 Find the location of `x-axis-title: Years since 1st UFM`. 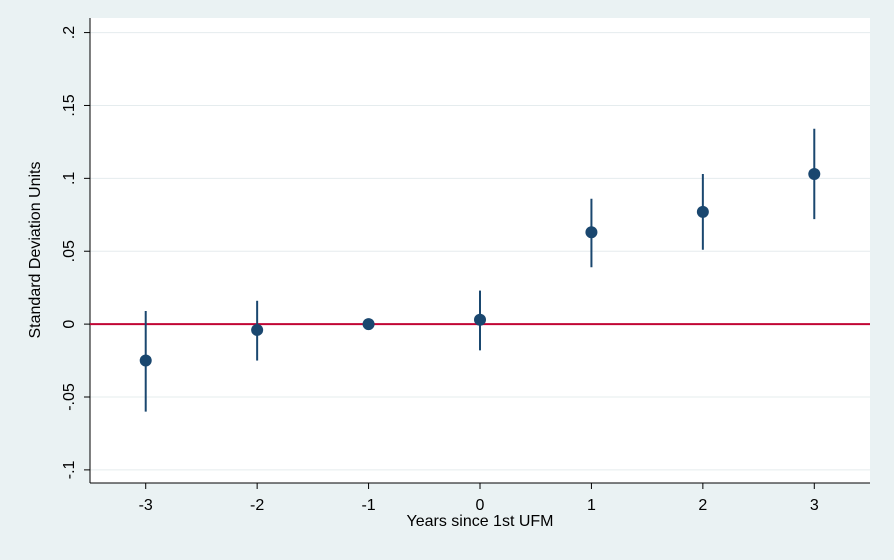

x-axis-title: Years since 1st UFM is located at coordinates (479, 521).